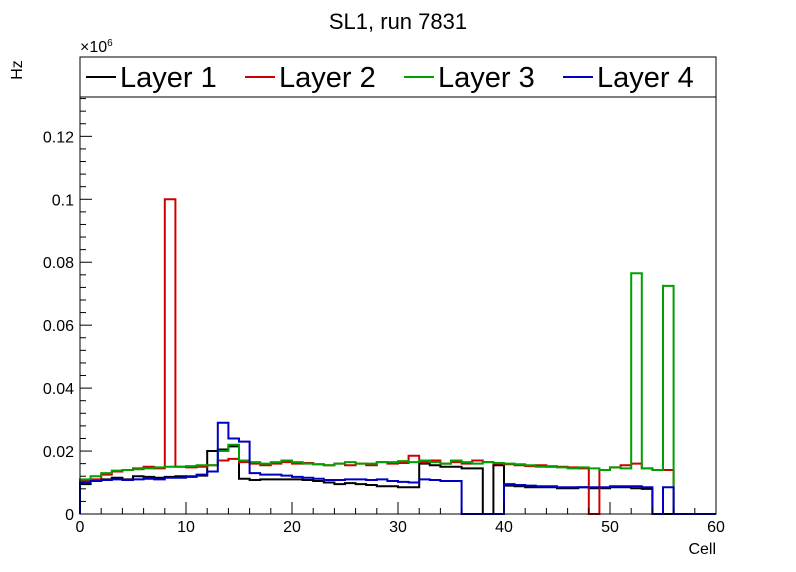  I want to click on chart-title: SL1, run 7831, so click(398, 21).